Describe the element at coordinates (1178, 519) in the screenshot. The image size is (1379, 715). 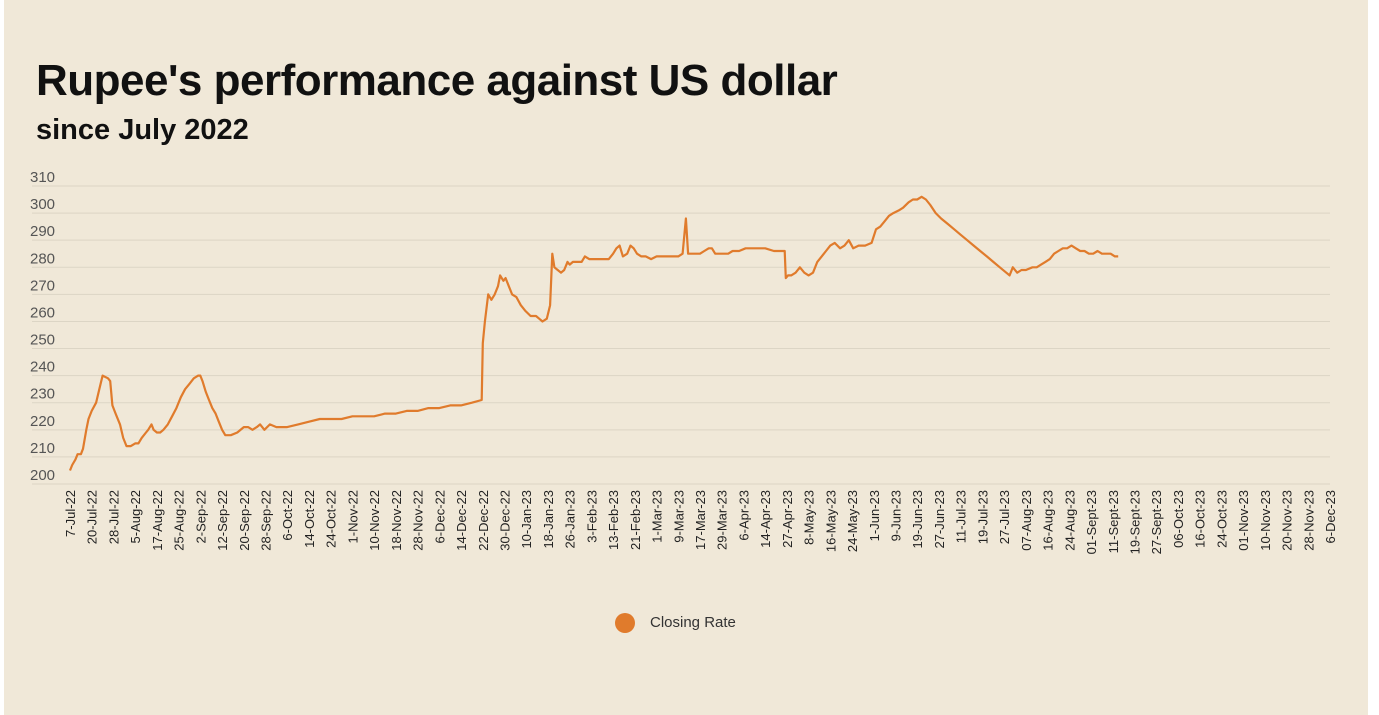
I see `x-tick-label: 06-Oct-23` at that location.